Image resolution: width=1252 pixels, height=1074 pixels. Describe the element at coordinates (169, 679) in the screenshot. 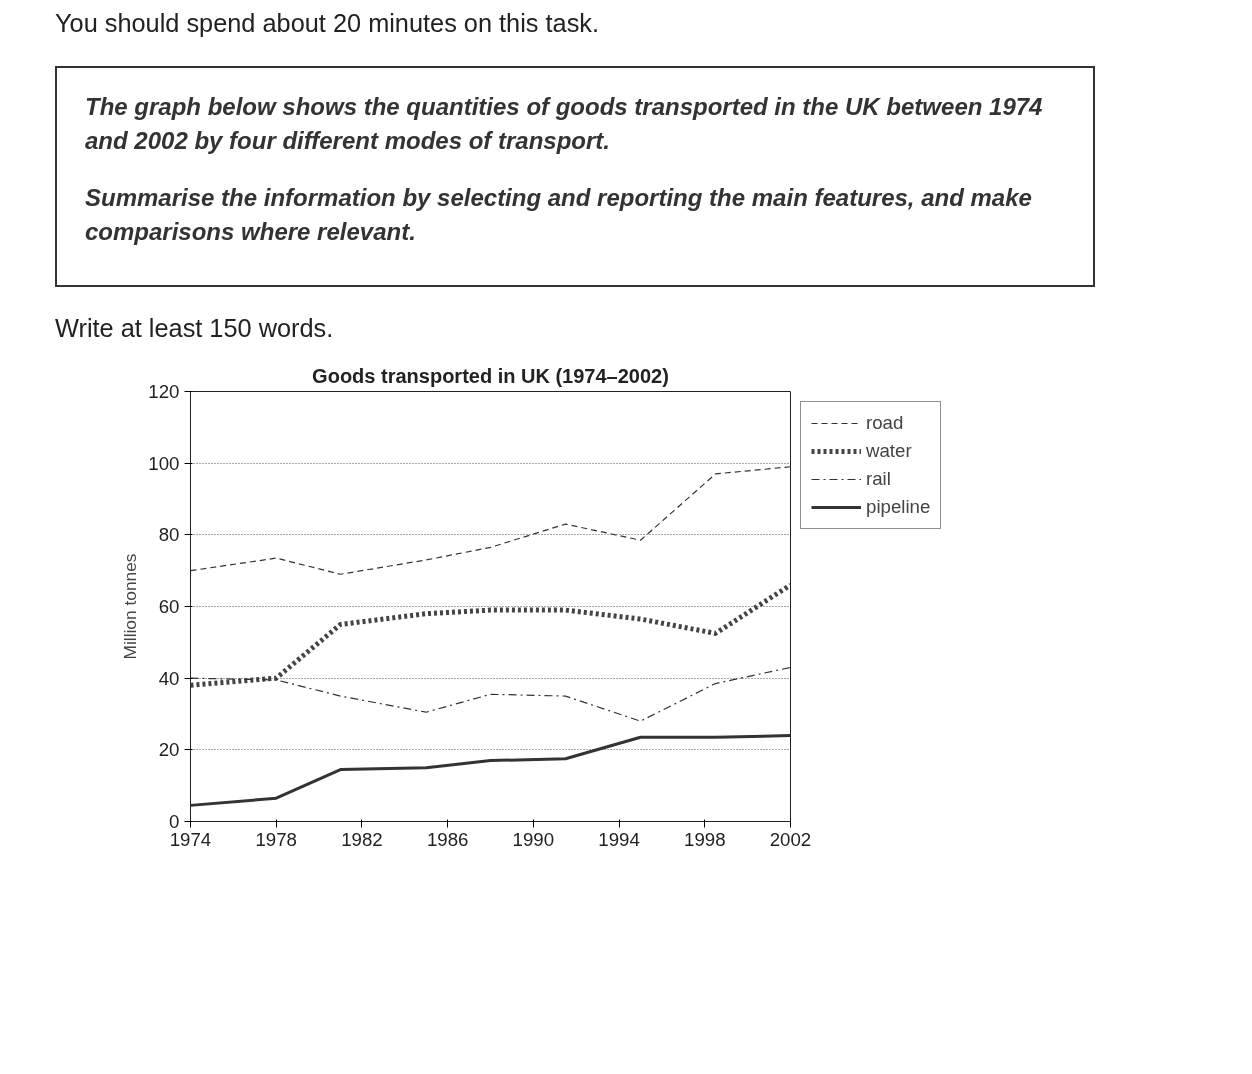

I see `y-tick-label: 40` at that location.